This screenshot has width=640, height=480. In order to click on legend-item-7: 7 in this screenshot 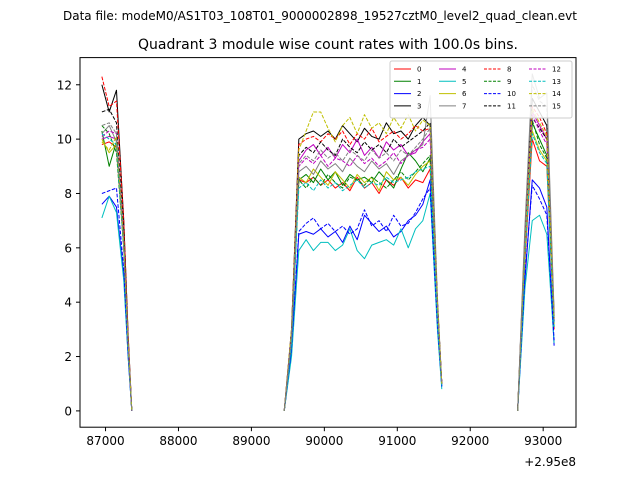, I will do `click(452, 106)`.